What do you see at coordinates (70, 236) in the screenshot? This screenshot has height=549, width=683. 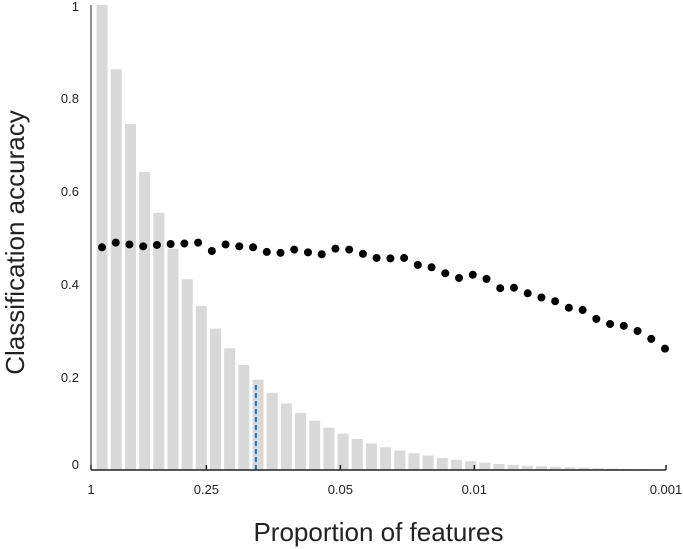 I see `y-axis-ticks: 0 0.2 0.4 0.6 0.8 1` at bounding box center [70, 236].